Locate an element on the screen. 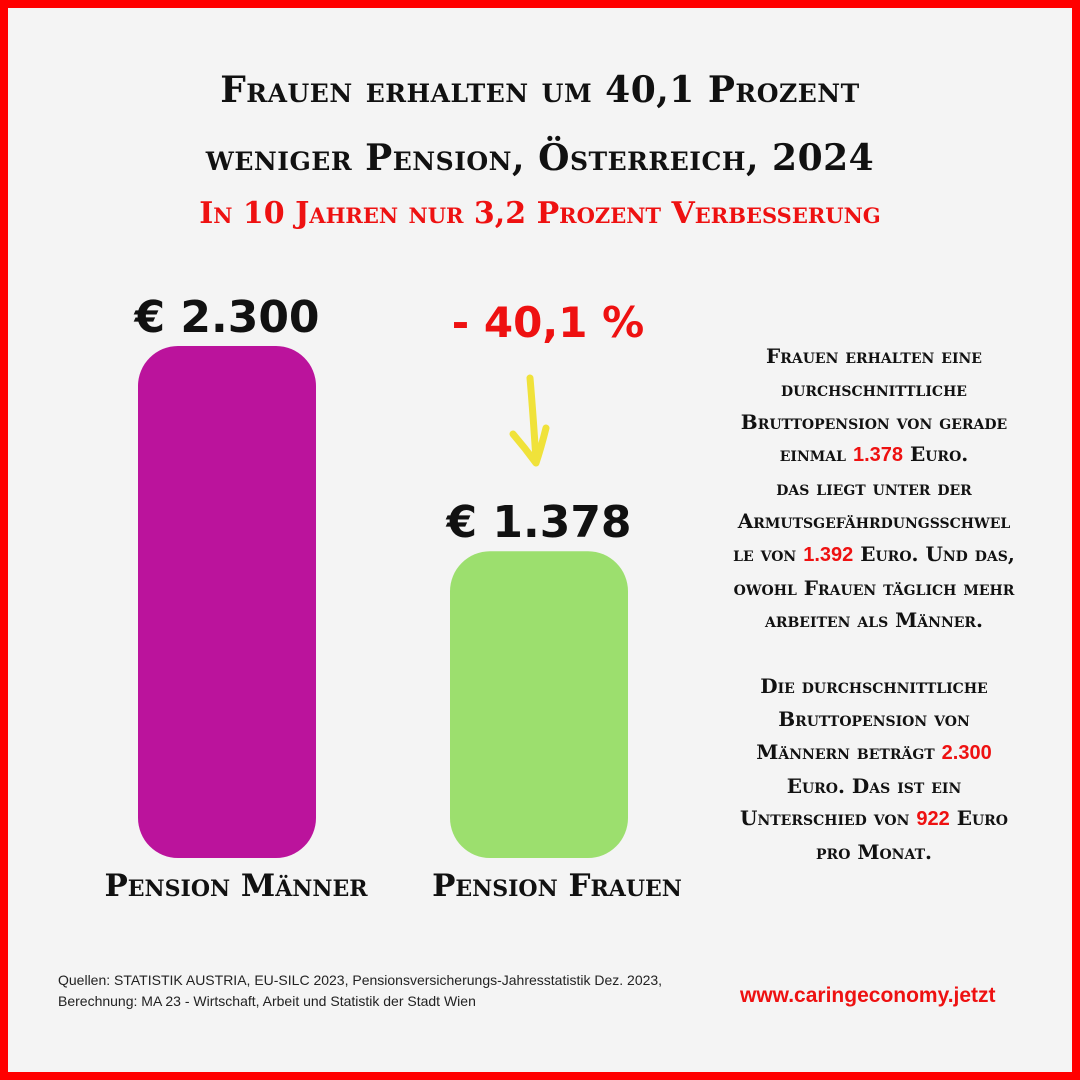  info-line: Euro. Das ist ein is located at coordinates (874, 786).